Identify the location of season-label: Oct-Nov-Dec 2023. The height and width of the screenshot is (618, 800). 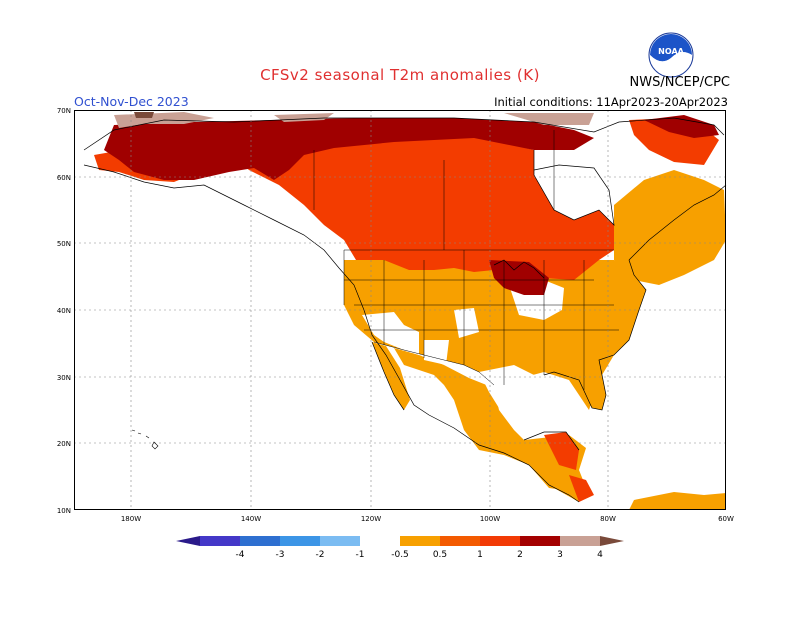
(131, 101).